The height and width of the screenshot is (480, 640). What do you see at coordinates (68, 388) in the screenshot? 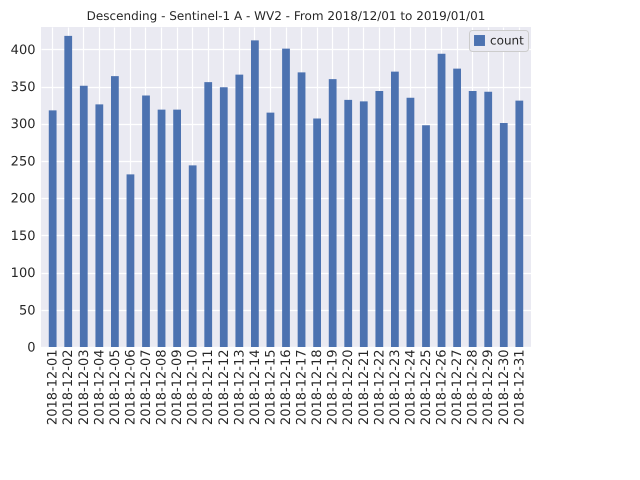
I see `x-tick-label: 2018-12-02` at bounding box center [68, 388].